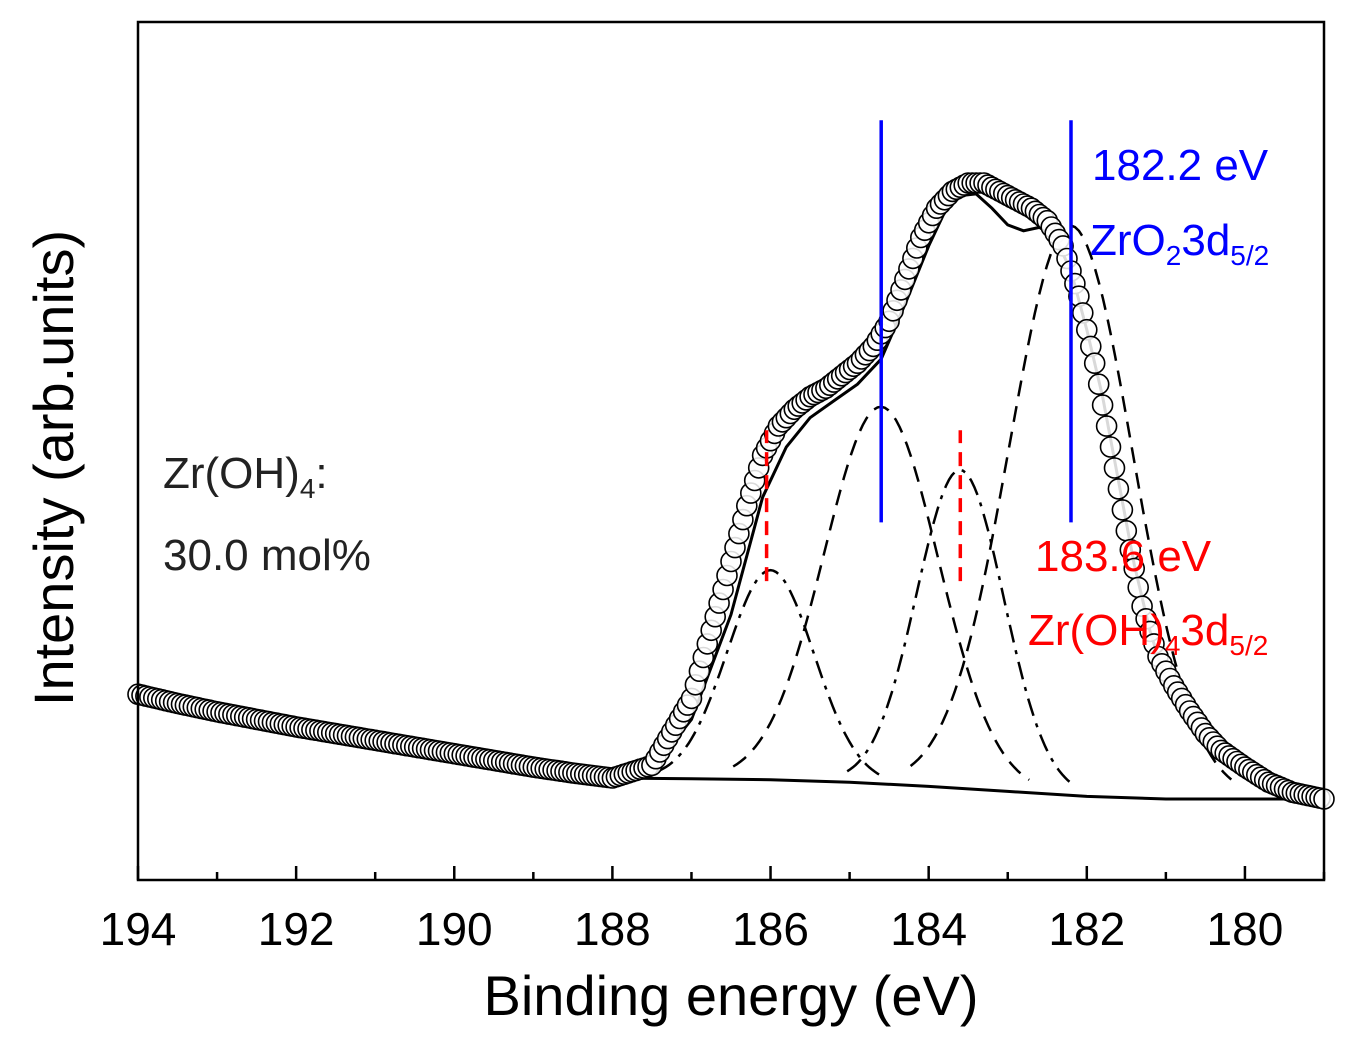 Image resolution: width=1351 pixels, height=1056 pixels. I want to click on x-tick-label: 188, so click(612, 929).